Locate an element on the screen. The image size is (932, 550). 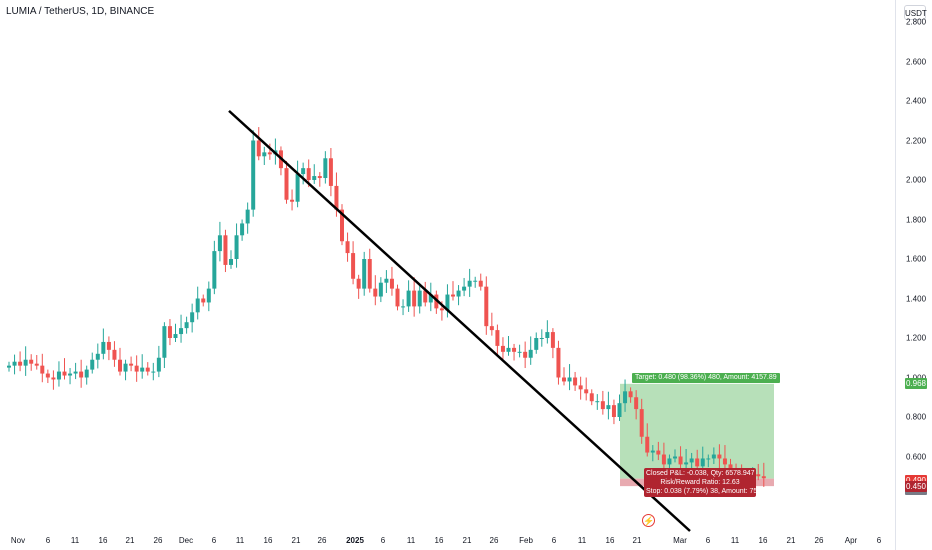
price-tag: 0.450 is located at coordinates (916, 486).